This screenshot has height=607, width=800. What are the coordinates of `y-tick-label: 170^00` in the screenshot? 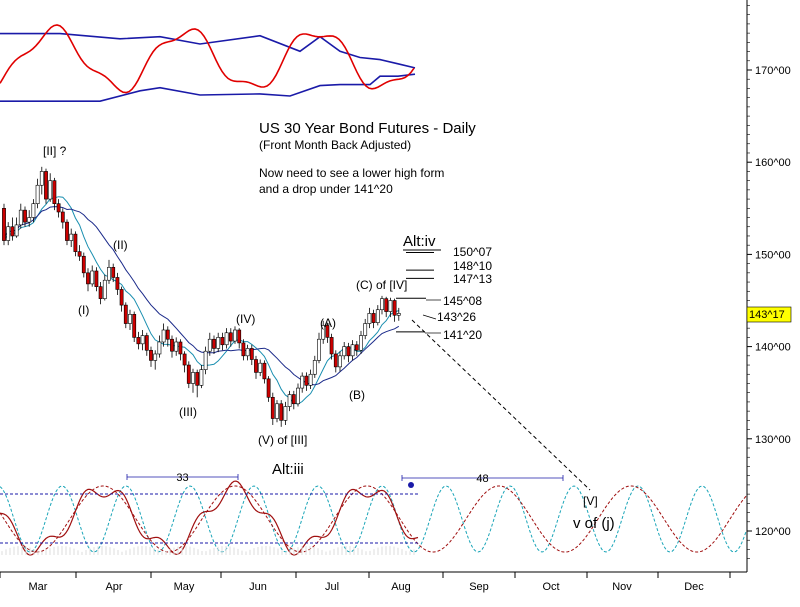 It's located at (773, 71).